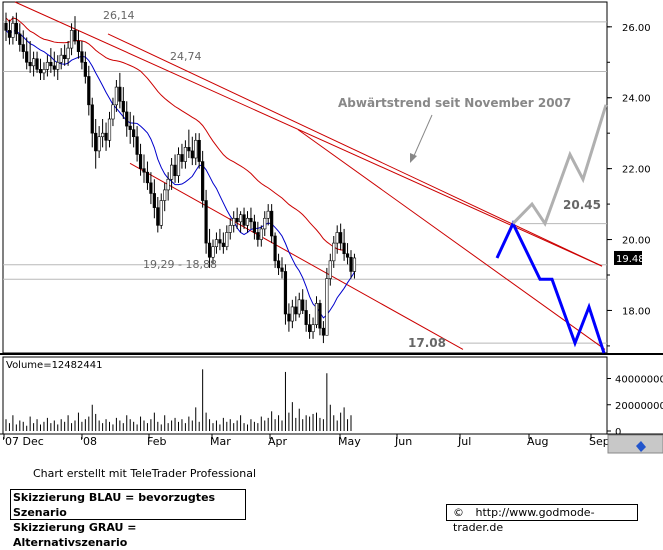  I want to click on time-label: Feb, so click(156, 441).